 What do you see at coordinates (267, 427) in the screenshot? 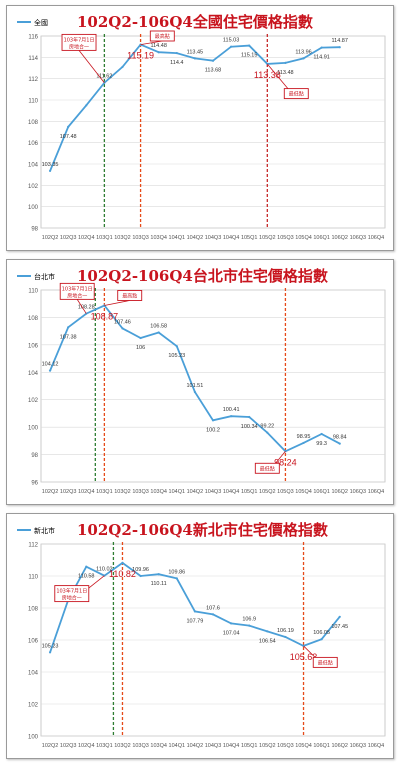
I see `data-label: 99.22` at bounding box center [267, 427].